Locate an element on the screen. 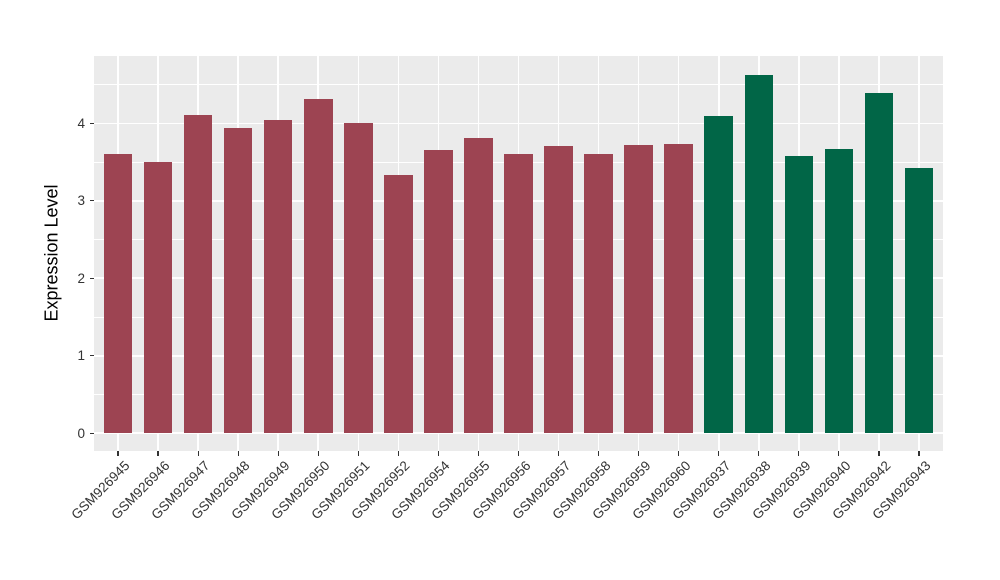 The height and width of the screenshot is (580, 1000). bar-GSM926960 is located at coordinates (678, 288).